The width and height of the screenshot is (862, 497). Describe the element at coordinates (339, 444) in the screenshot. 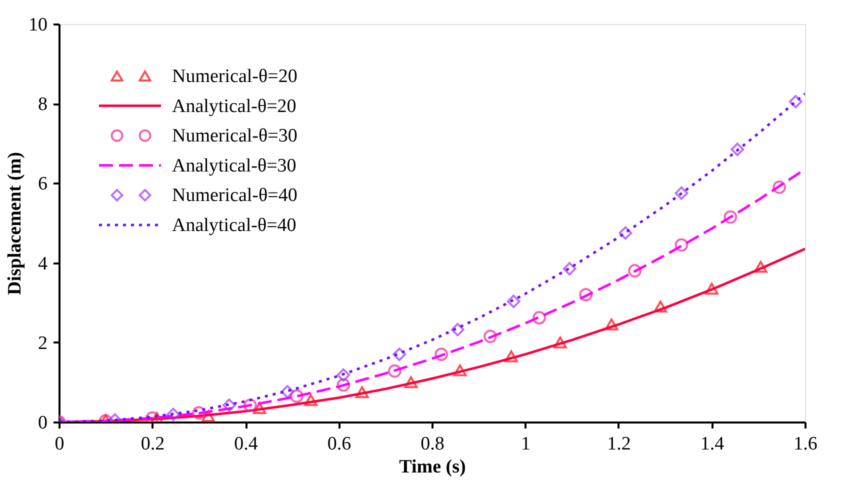

I see `x-tick-label: 0.6` at that location.